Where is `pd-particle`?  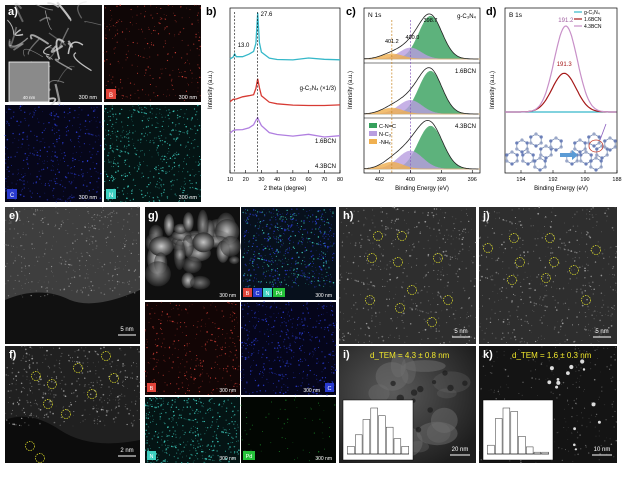
pd-particle is located at coordinates (430, 410).